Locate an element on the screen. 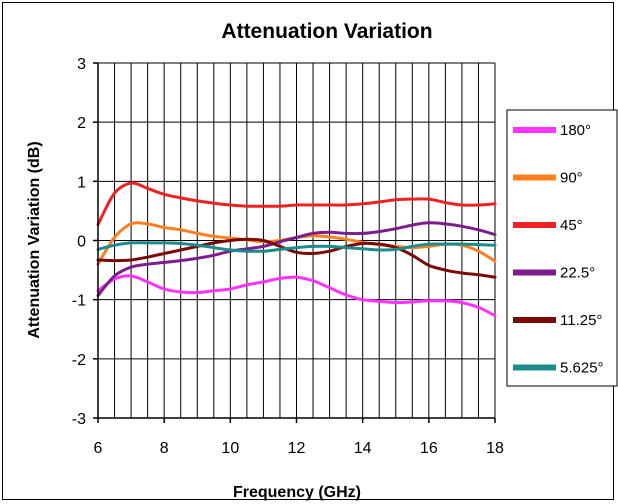 This screenshot has width=618, height=504. y-tick-label: -3 is located at coordinates (79, 419).